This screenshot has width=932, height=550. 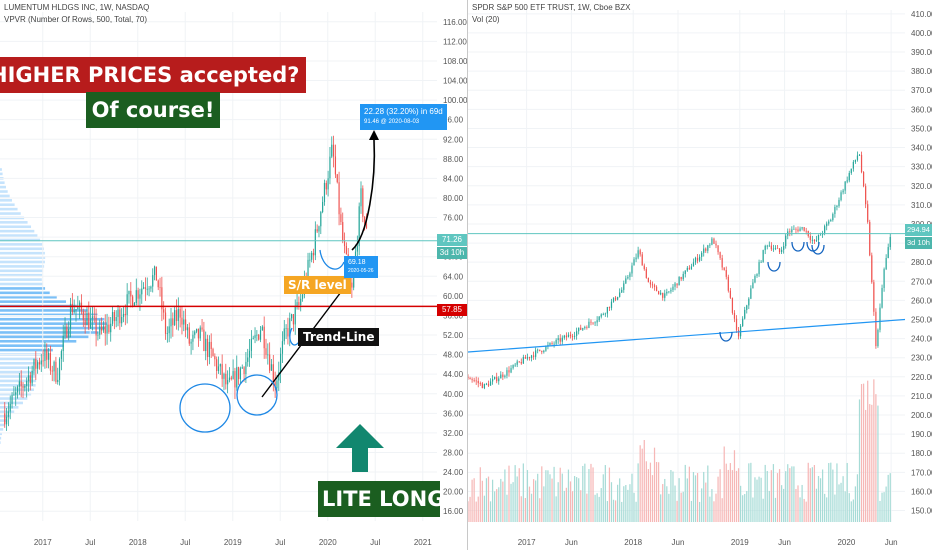 I want to click on y-tick-label: 360.00, so click(x=921, y=109).